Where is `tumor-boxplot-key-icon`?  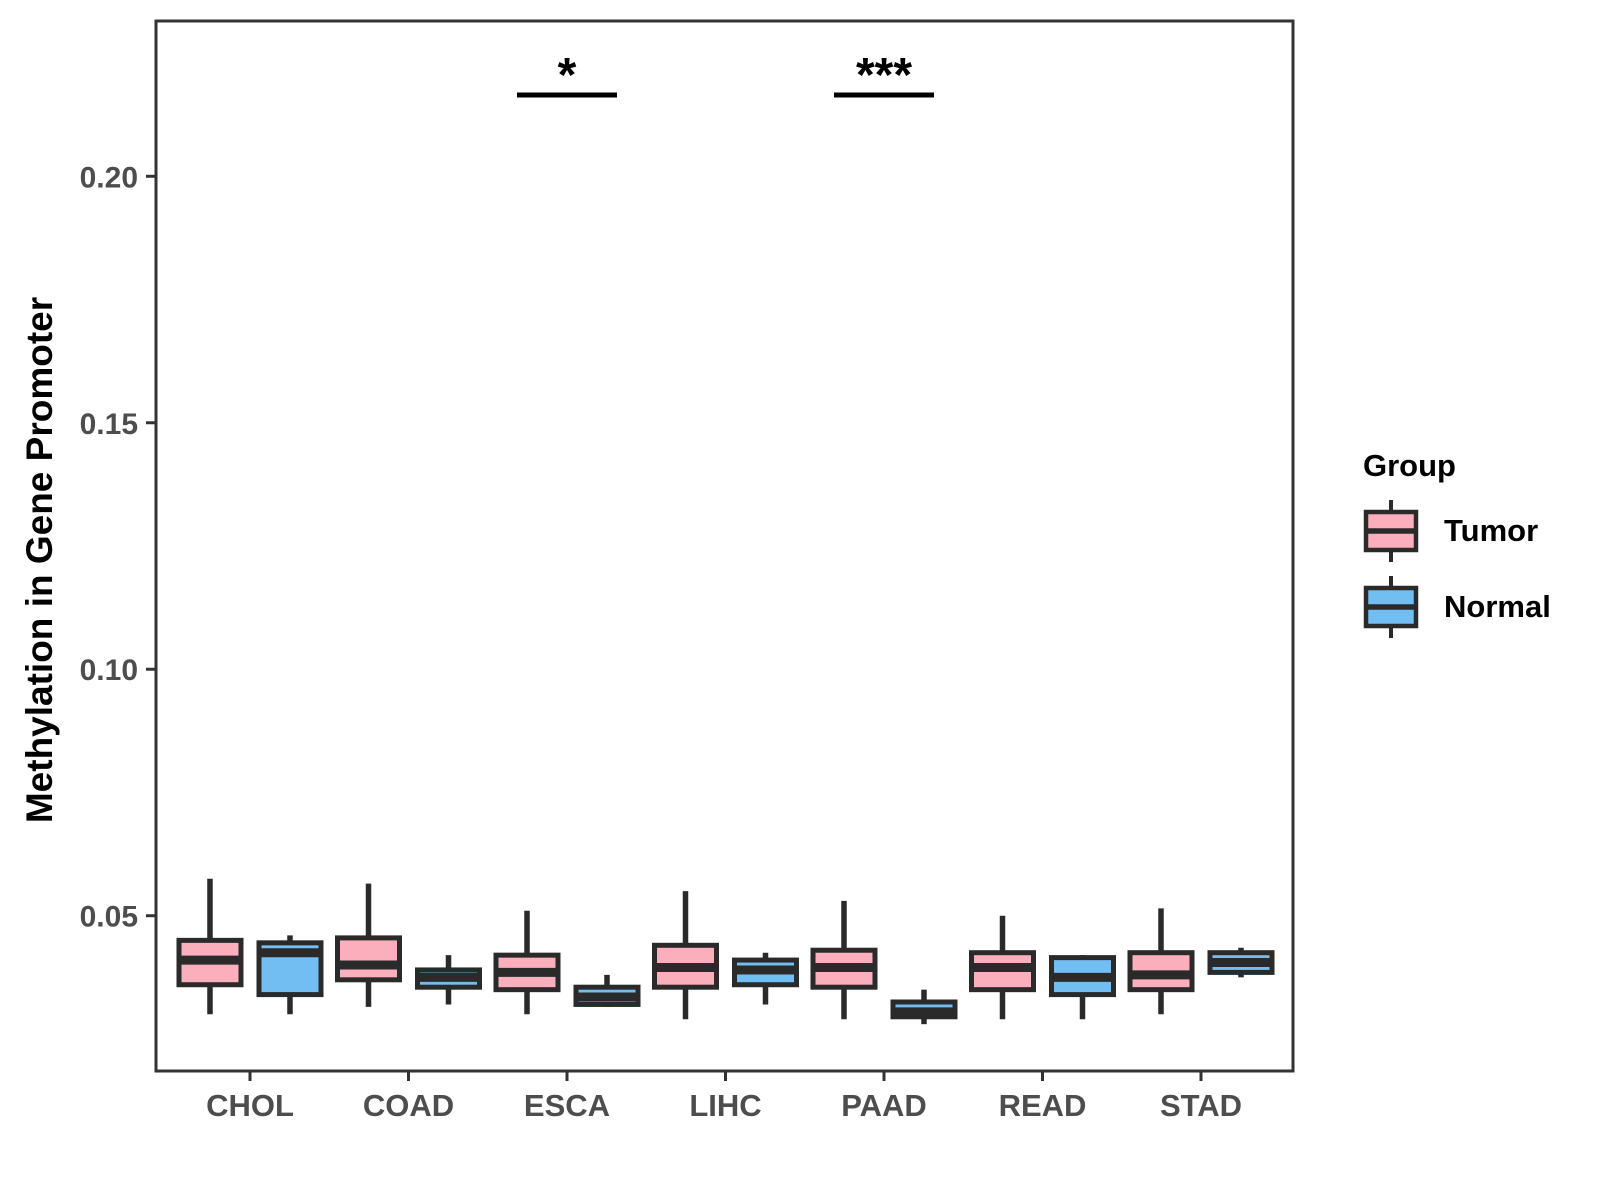 tumor-boxplot-key-icon is located at coordinates (1391, 531).